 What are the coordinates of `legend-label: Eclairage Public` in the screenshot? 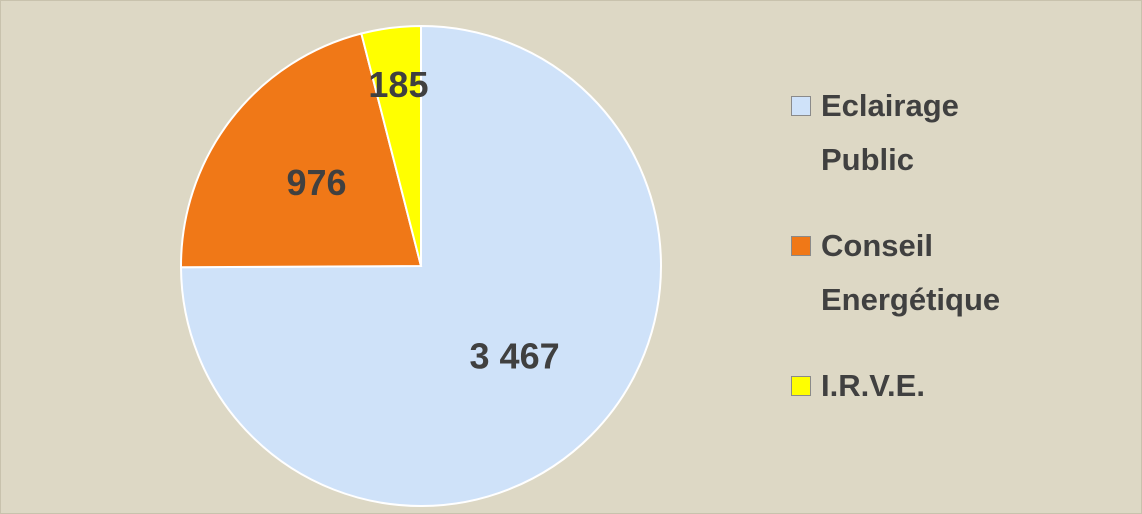 It's located at (890, 132).